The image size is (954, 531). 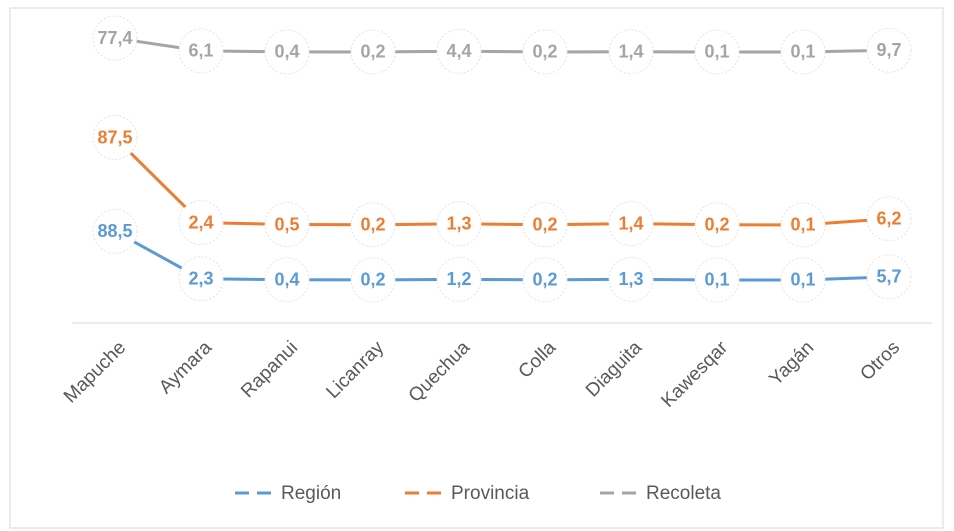 I want to click on data-label: 5,7, so click(x=888, y=277).